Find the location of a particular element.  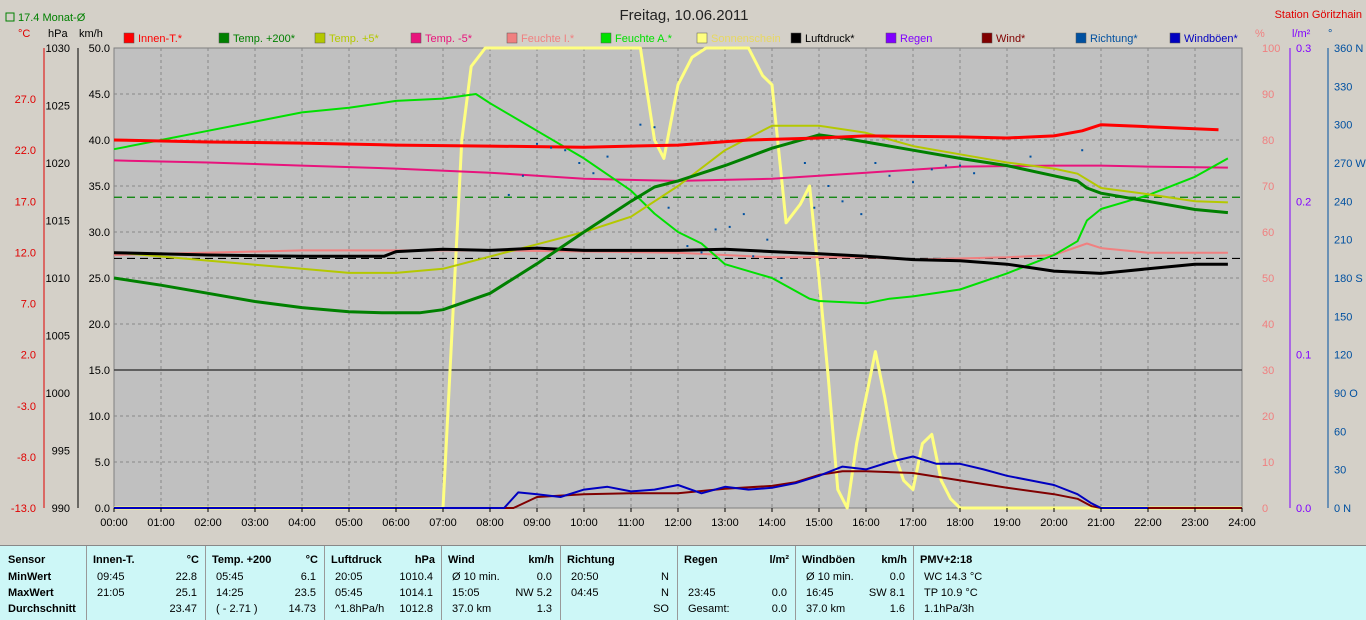

y-tick-label: 40.0 is located at coordinates (99, 141).